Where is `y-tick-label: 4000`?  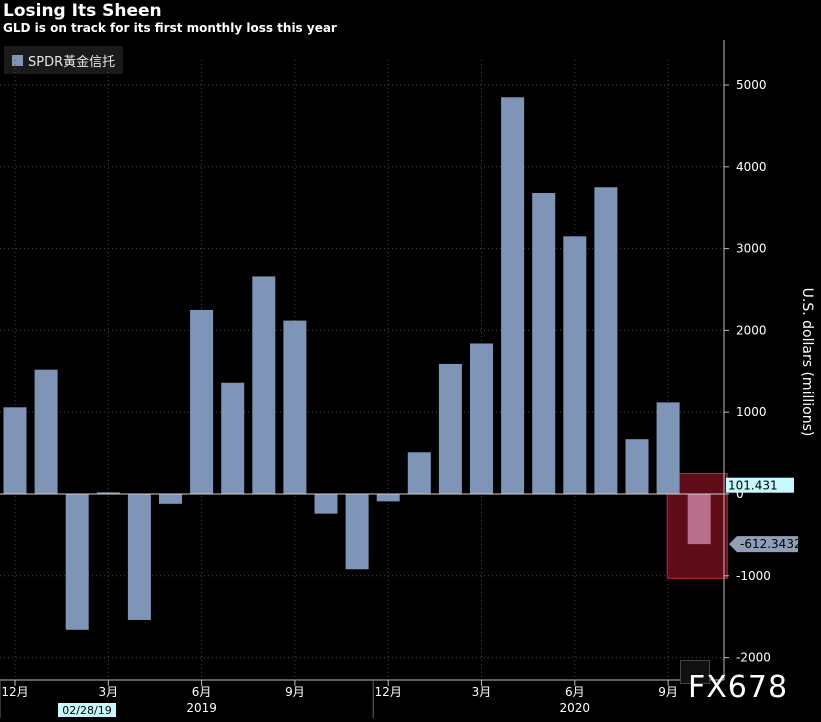 y-tick-label: 4000 is located at coordinates (751, 167).